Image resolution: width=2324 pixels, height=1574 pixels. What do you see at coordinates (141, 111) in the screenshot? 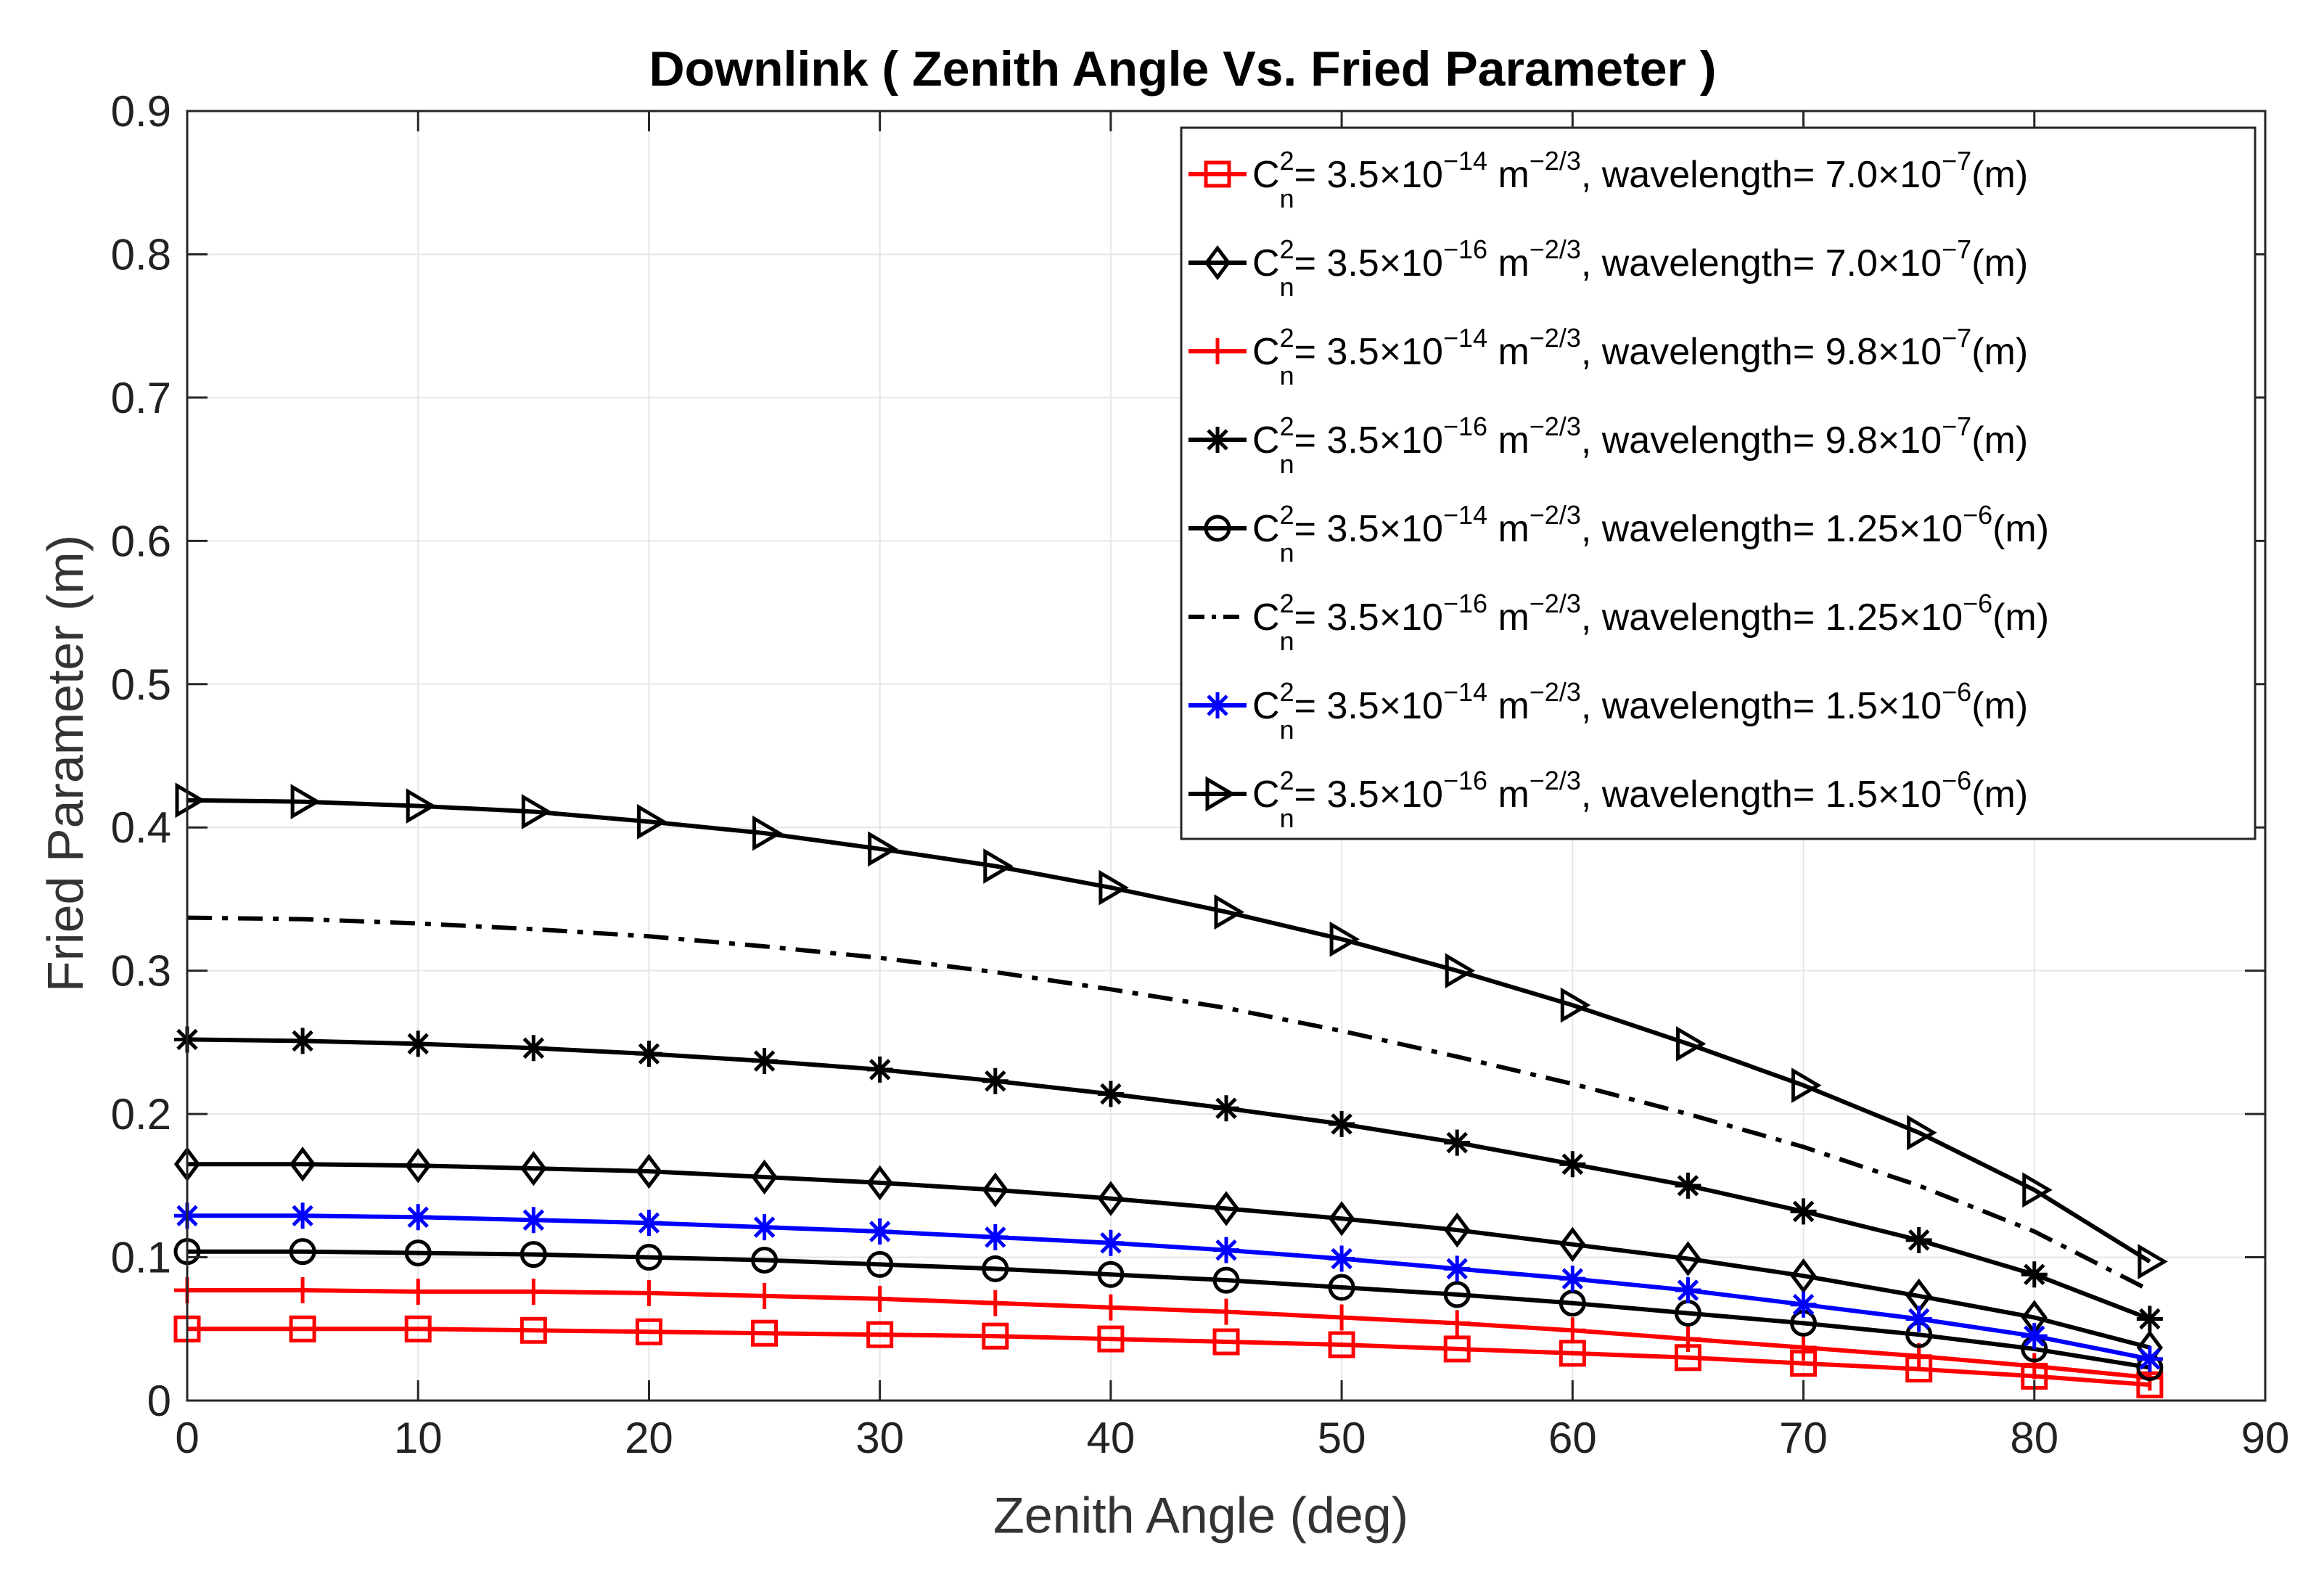
I see `y-tick-label: 0.9` at bounding box center [141, 111].